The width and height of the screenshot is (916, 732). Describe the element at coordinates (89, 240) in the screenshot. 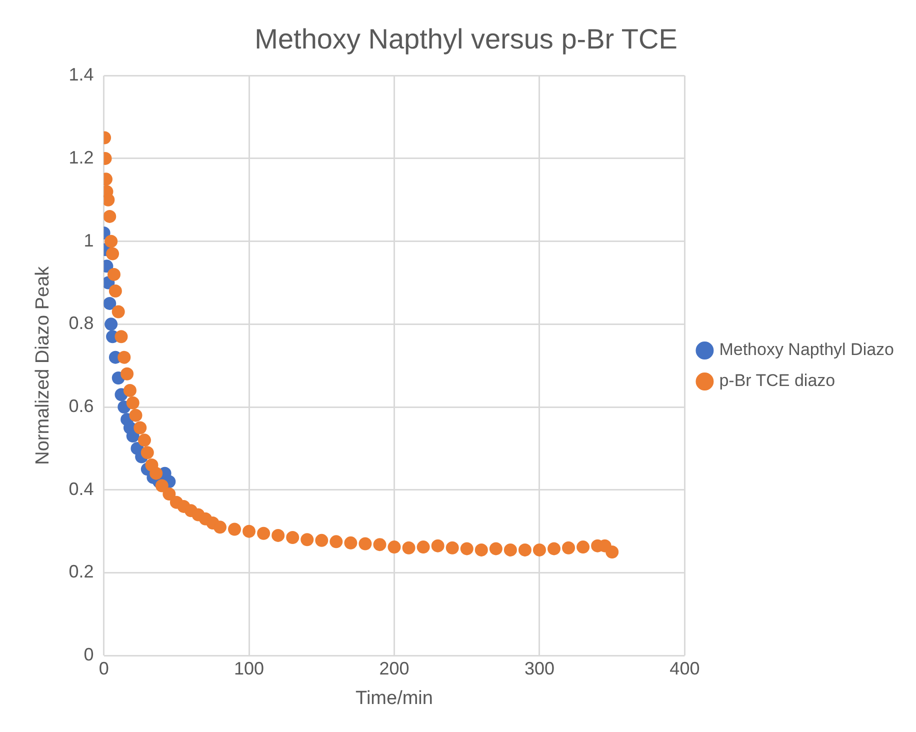

I see `y-tick-label: 1` at that location.